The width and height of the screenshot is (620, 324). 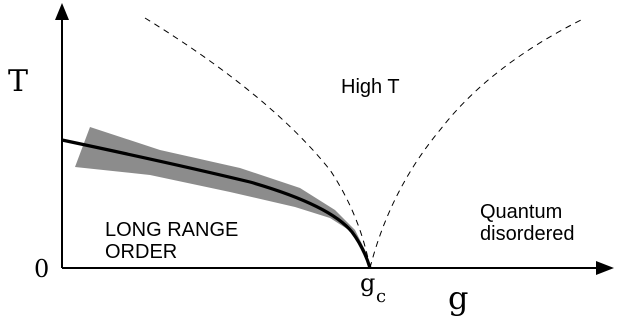 What do you see at coordinates (367, 283) in the screenshot?
I see `critical-point-label: g` at bounding box center [367, 283].